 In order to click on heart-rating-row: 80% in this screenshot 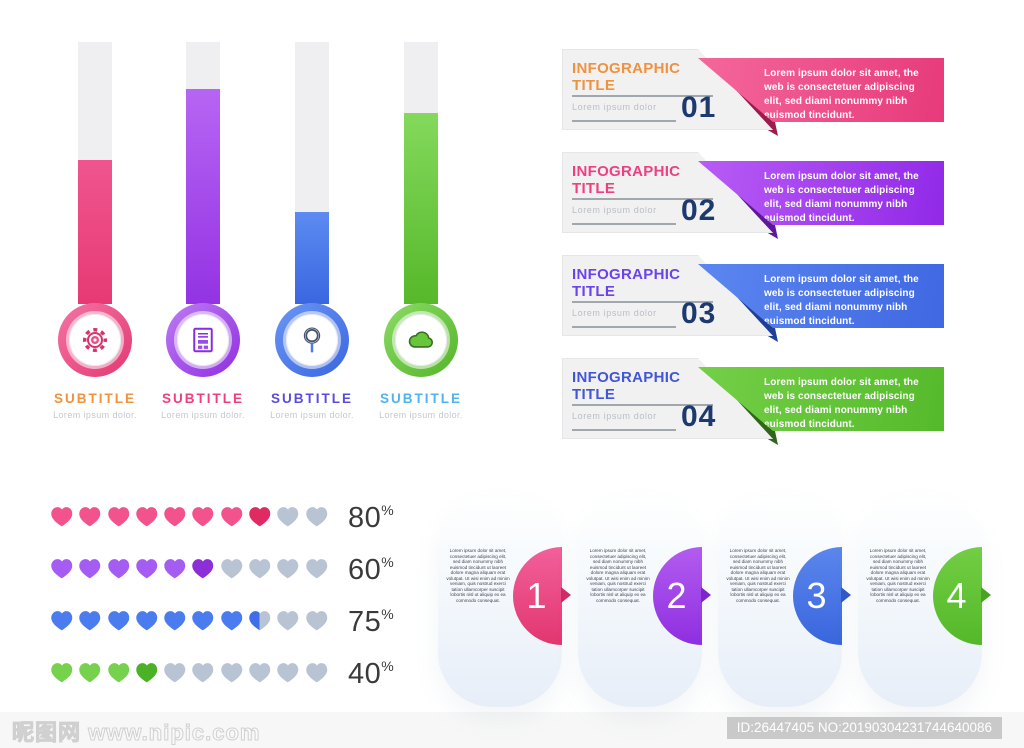, I will do `click(222, 518)`.